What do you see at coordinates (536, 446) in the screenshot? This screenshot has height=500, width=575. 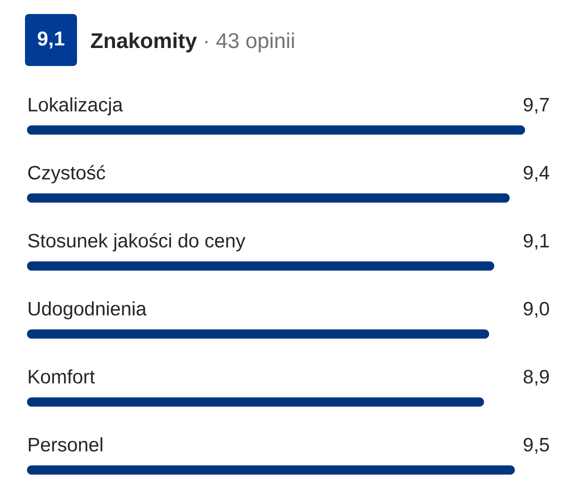 I see `data-label: 9,5` at bounding box center [536, 446].